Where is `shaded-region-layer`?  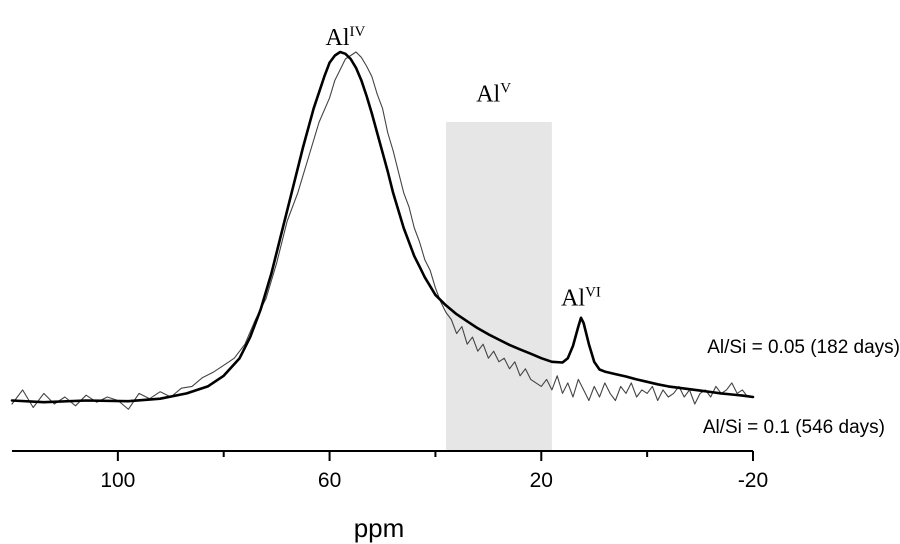 shaded-region-layer is located at coordinates (499, 286).